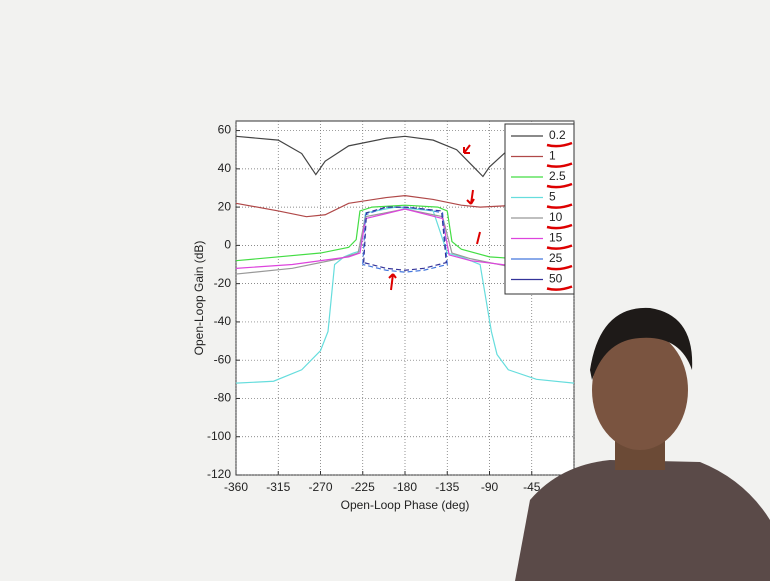 This screenshot has width=770, height=581. I want to click on x-tick-label: -180, so click(405, 487).